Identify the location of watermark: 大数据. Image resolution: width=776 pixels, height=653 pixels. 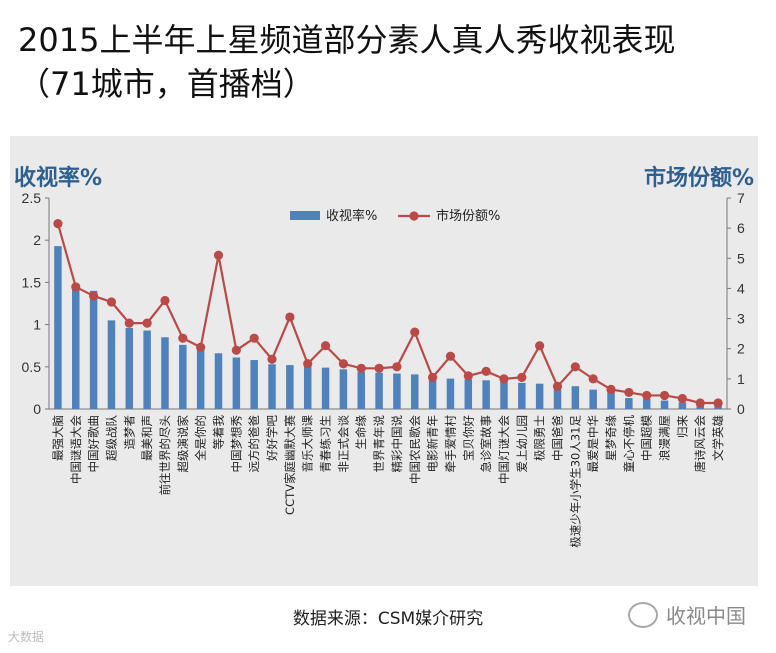
(26, 637).